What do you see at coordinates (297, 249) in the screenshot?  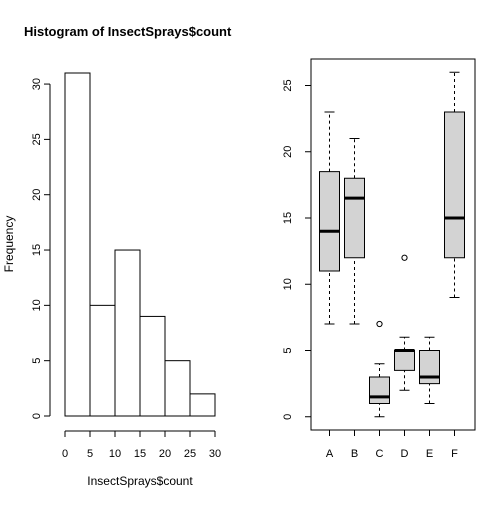 I see `boxplot-y-axis: 0 5 10 15 20 25` at bounding box center [297, 249].